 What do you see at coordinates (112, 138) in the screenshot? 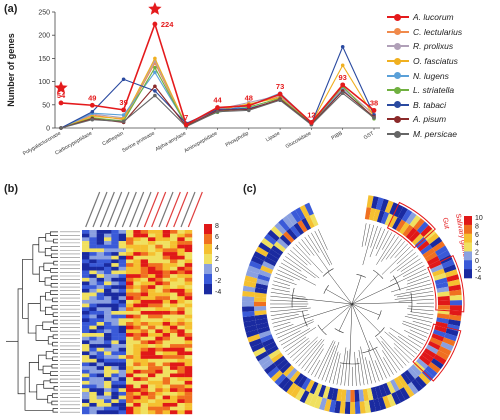
I see `x-tick-label: Cathepsin` at bounding box center [112, 138].